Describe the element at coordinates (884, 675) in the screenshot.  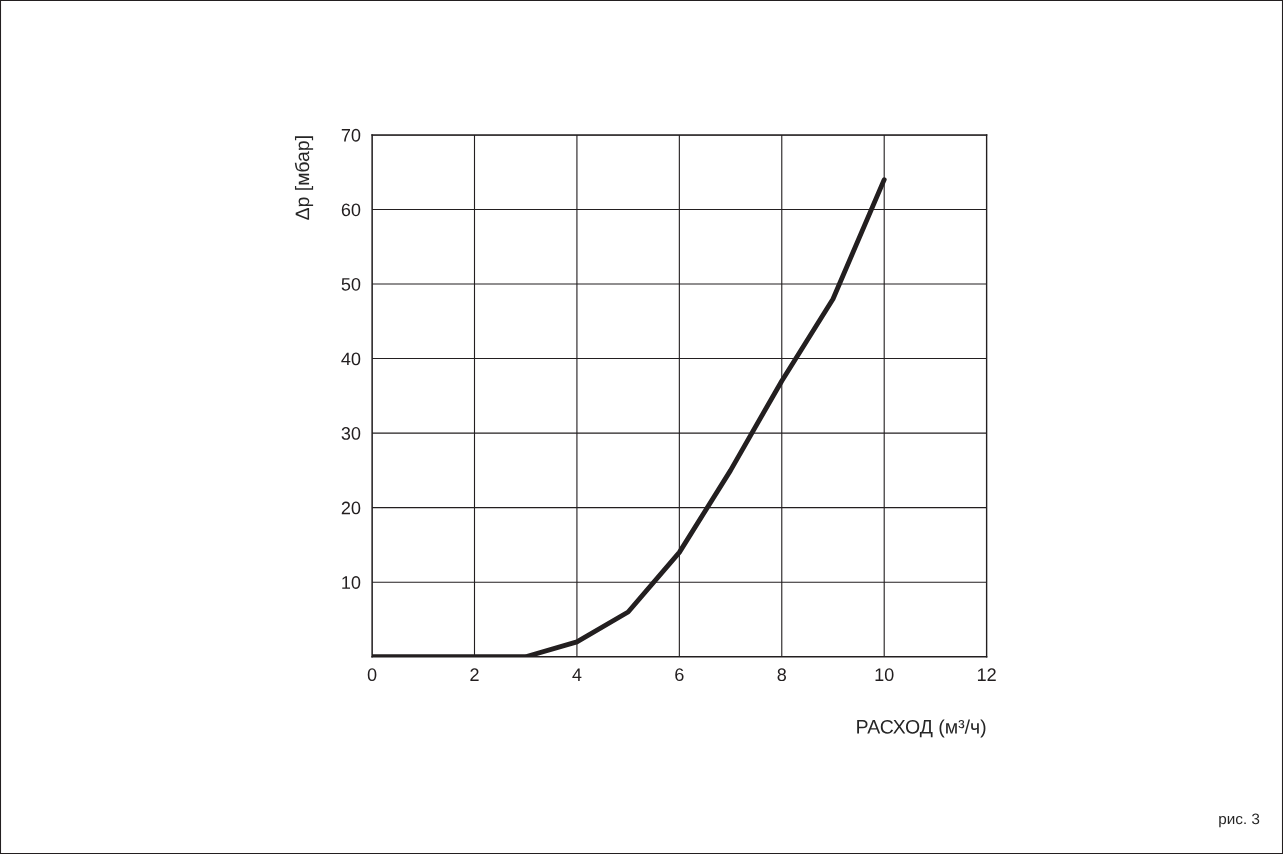
I see `x-tick-label: 10` at that location.